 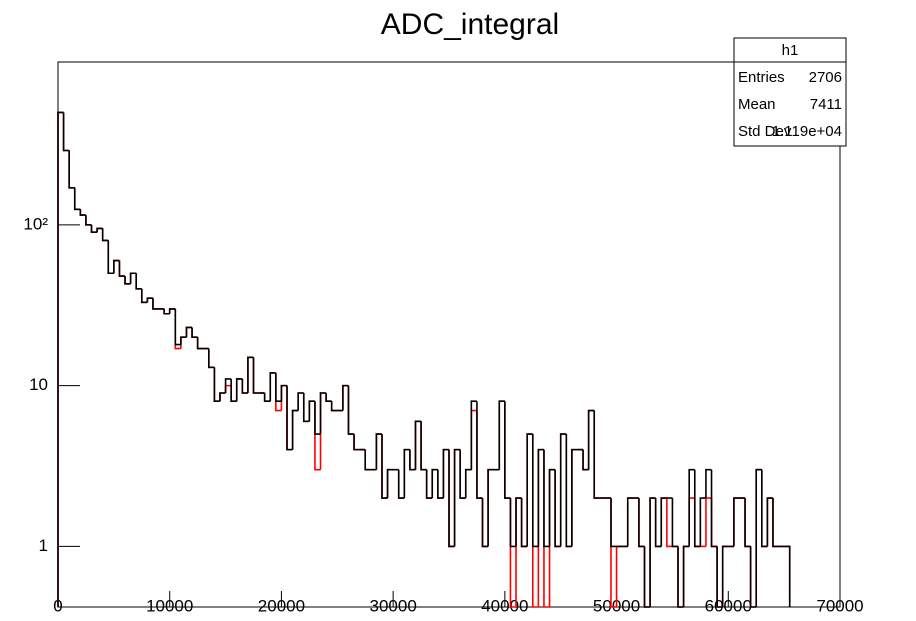 I want to click on stats-name: Std Dev, so click(x=765, y=131).